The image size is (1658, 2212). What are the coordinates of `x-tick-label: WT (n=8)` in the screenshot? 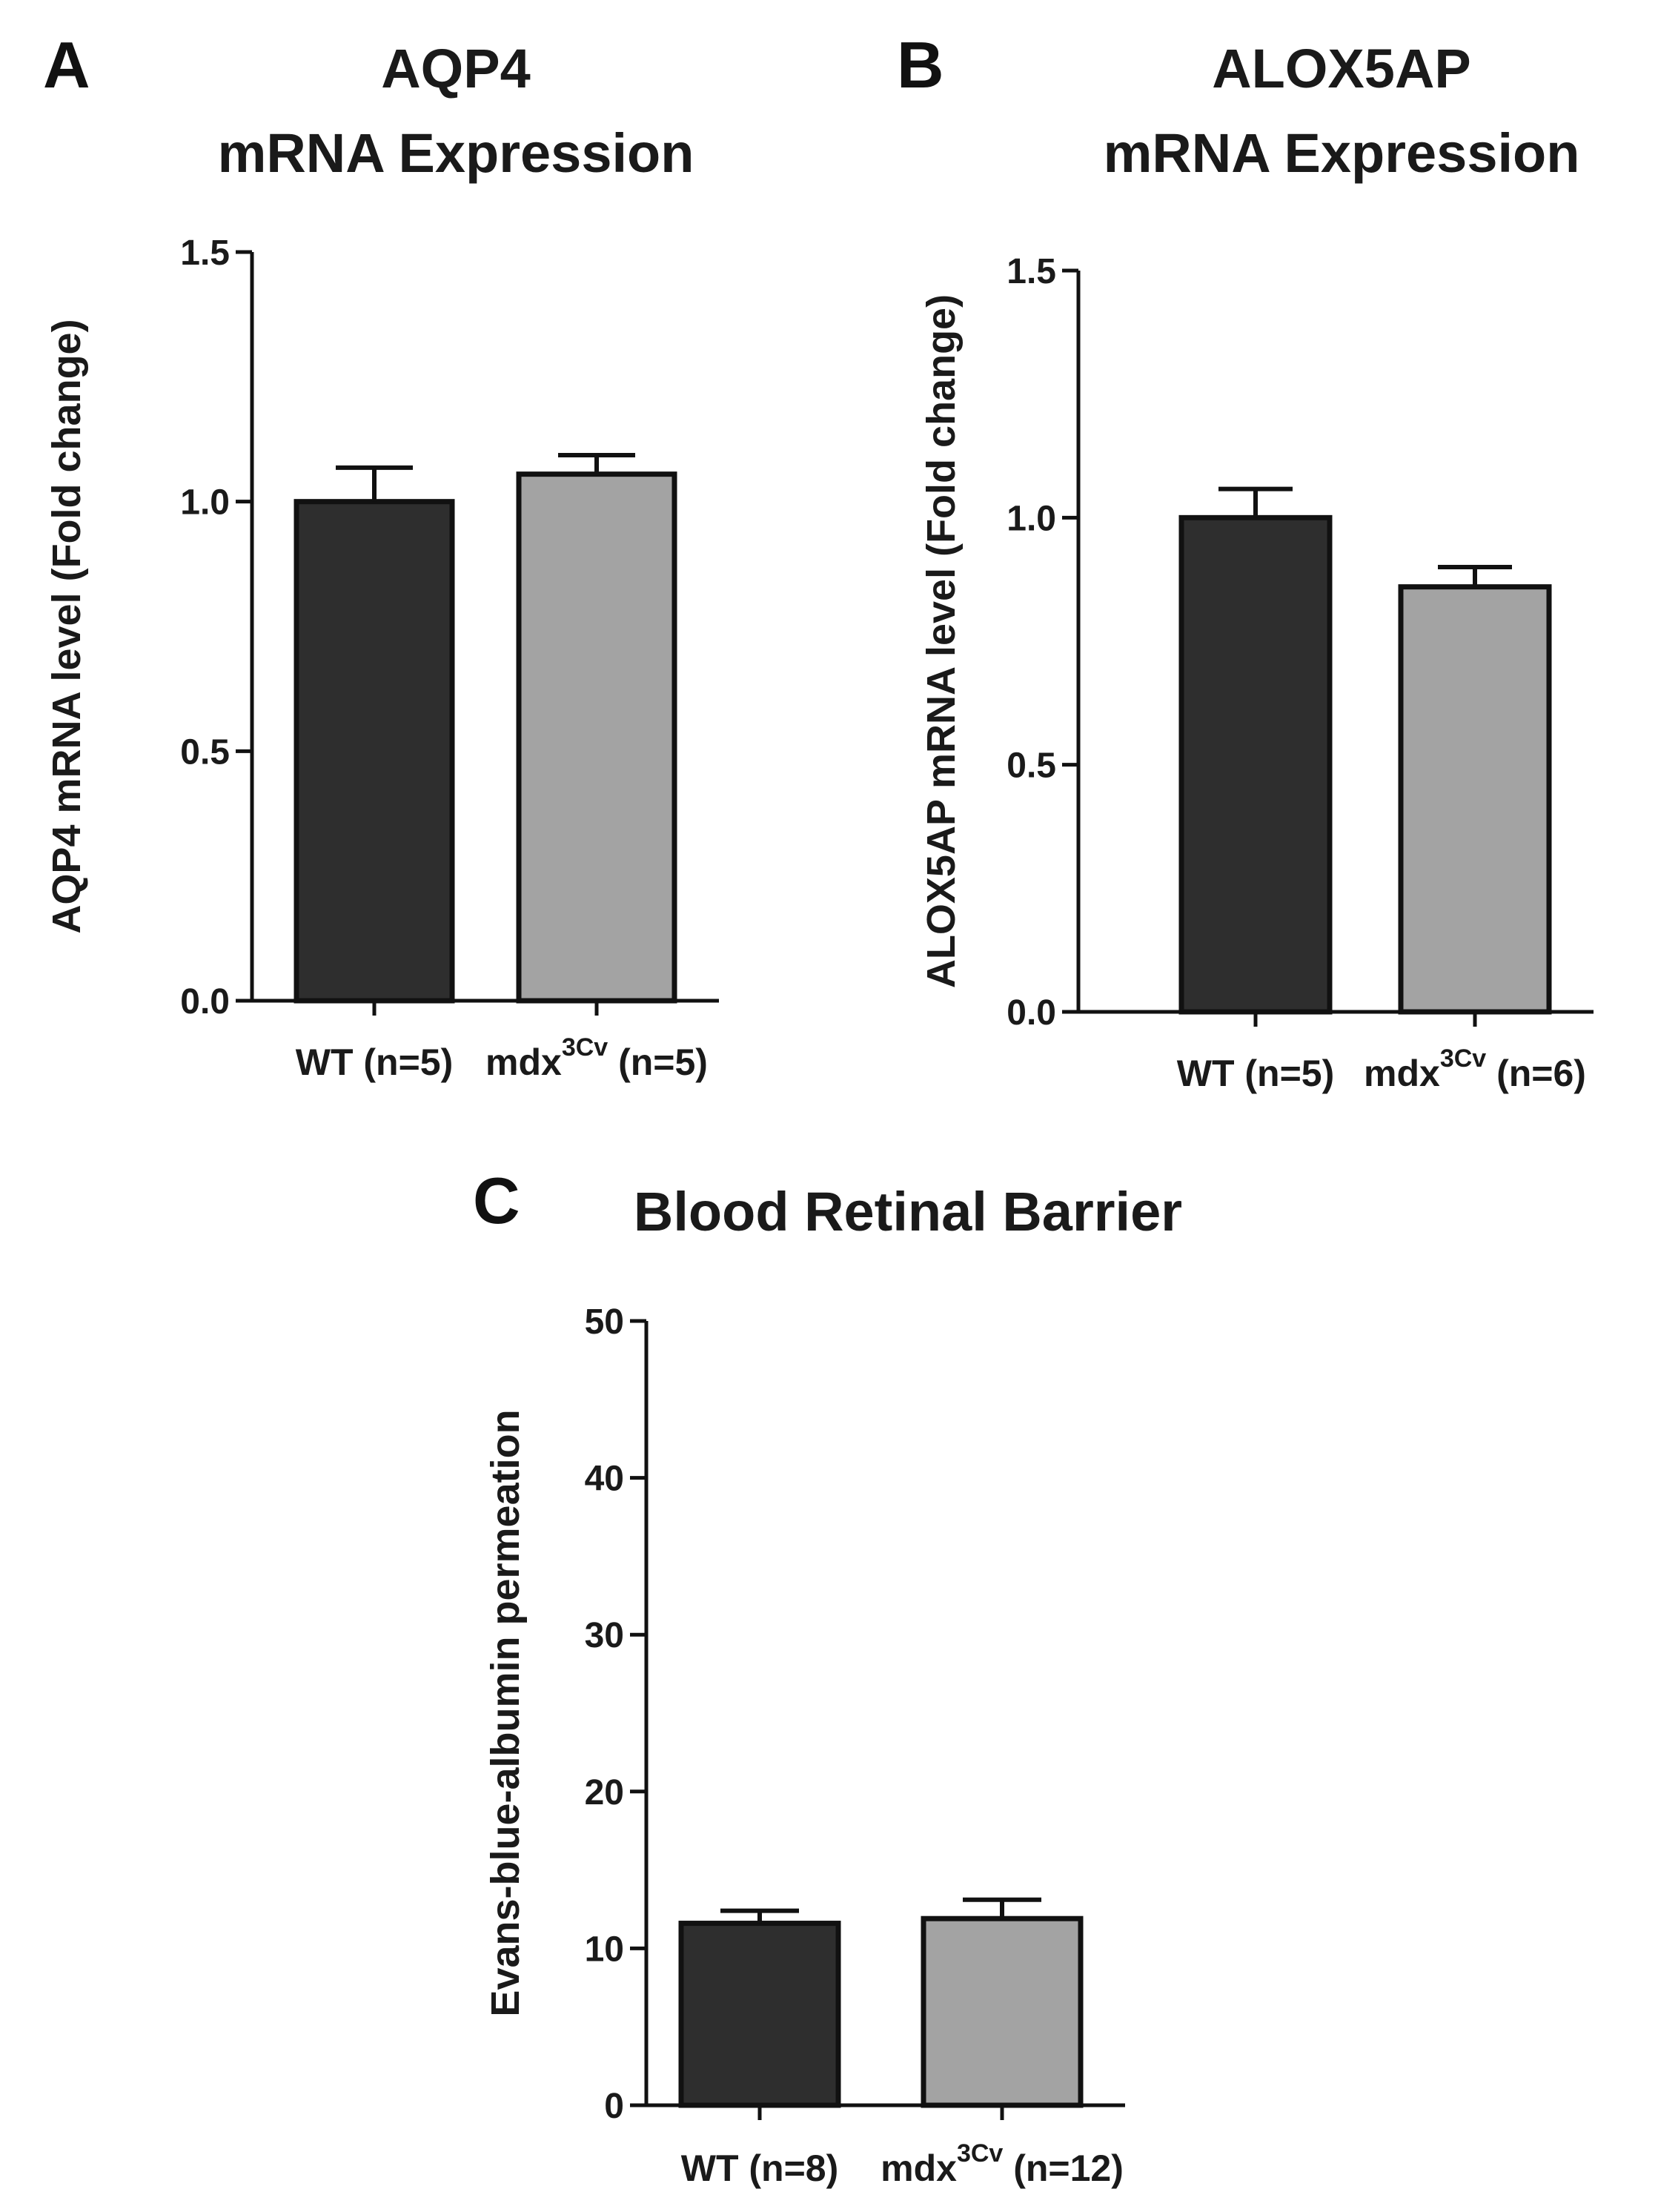 It's located at (760, 2168).